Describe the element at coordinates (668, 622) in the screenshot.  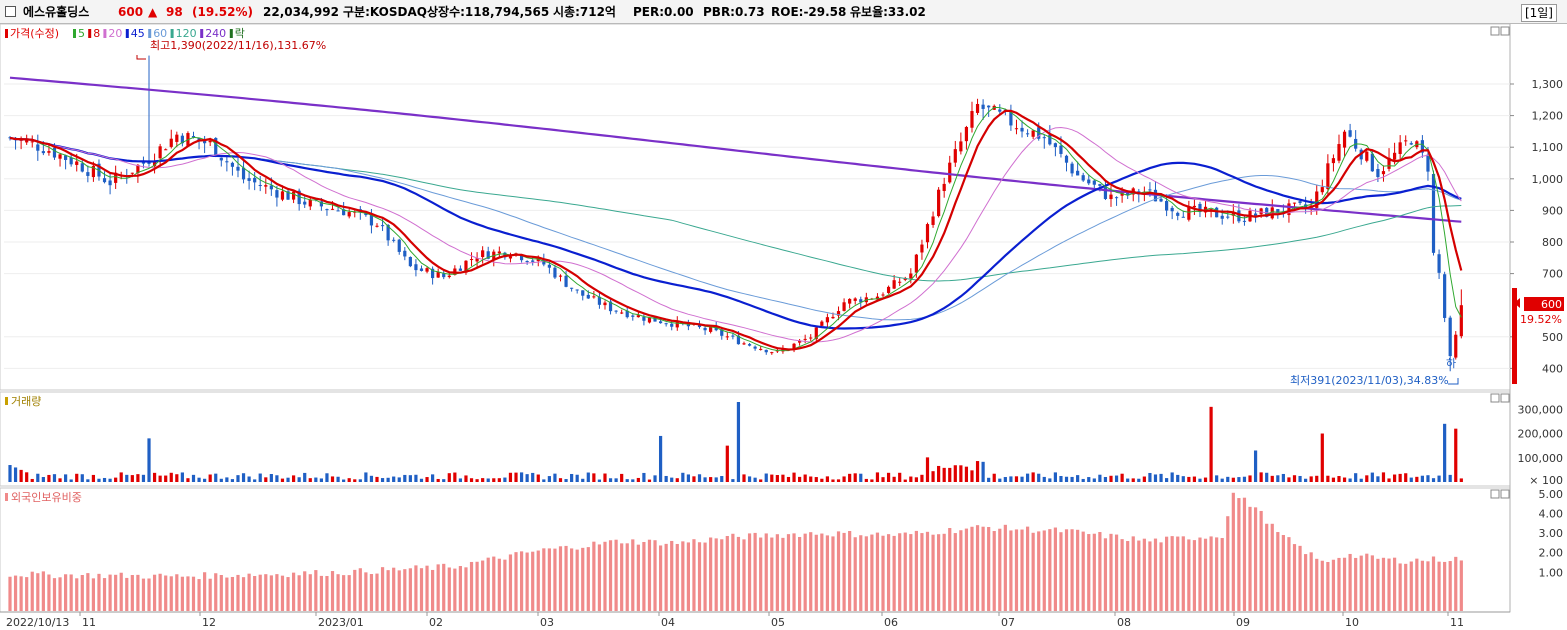
I see `x-tick-label: 04` at that location.